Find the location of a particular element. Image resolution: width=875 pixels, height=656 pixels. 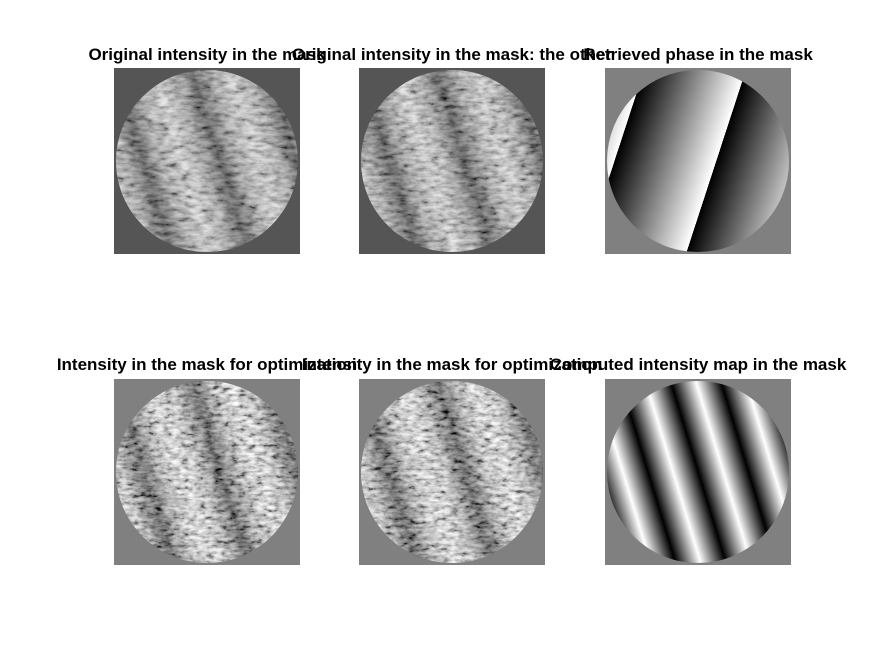

image-axes-original-intensity is located at coordinates (207, 161).